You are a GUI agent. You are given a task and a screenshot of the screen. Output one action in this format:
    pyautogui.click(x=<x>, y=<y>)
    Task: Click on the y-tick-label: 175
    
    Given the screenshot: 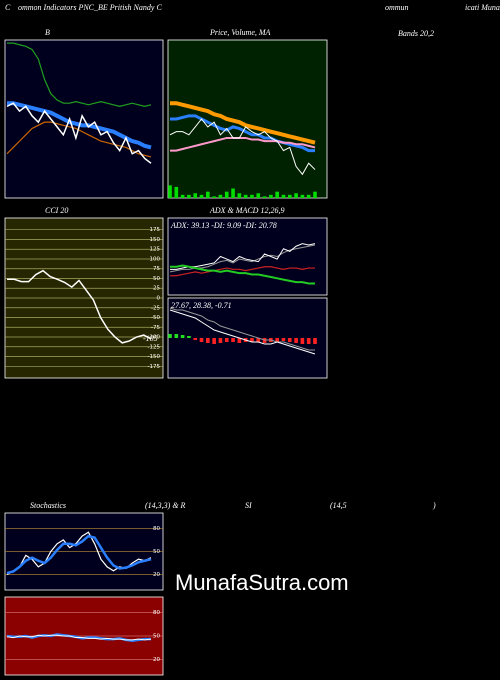 What is the action you would take?
    pyautogui.click(x=155, y=230)
    